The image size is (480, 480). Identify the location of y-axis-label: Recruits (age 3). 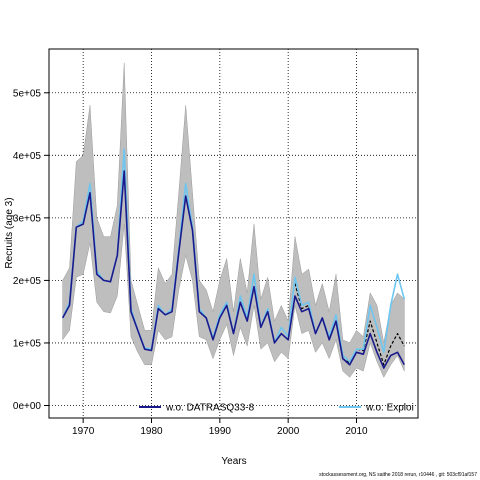
(9, 232).